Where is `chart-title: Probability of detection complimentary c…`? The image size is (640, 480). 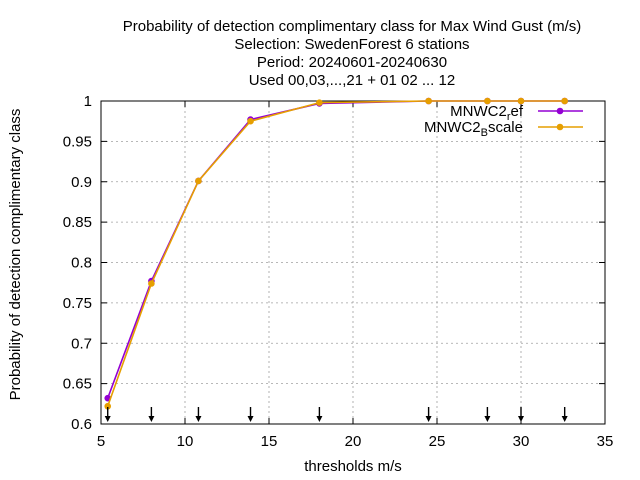 chart-title: Probability of detection complimentary c… is located at coordinates (352, 53).